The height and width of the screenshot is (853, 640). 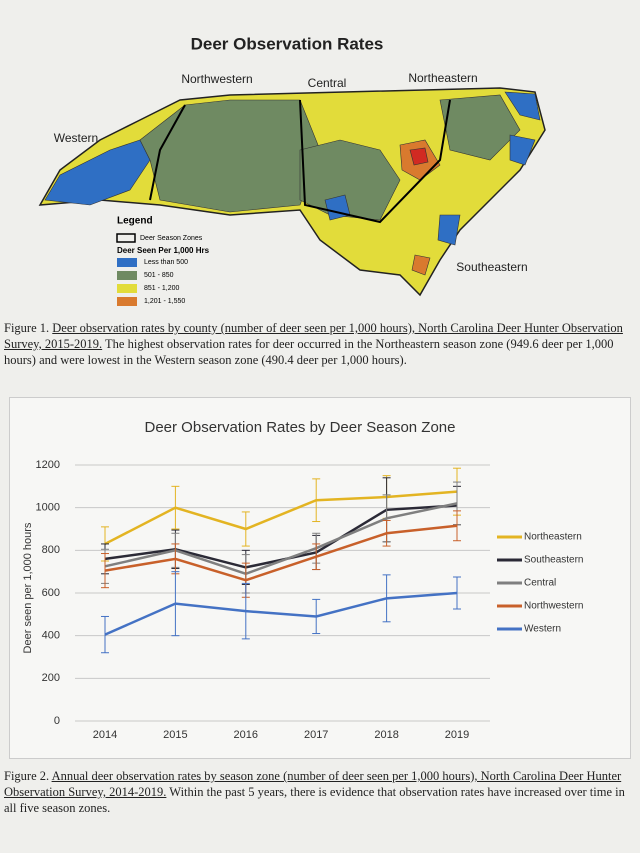 What do you see at coordinates (164, 301) in the screenshot?
I see `legend-label: 1,201 - 1,550` at bounding box center [164, 301].